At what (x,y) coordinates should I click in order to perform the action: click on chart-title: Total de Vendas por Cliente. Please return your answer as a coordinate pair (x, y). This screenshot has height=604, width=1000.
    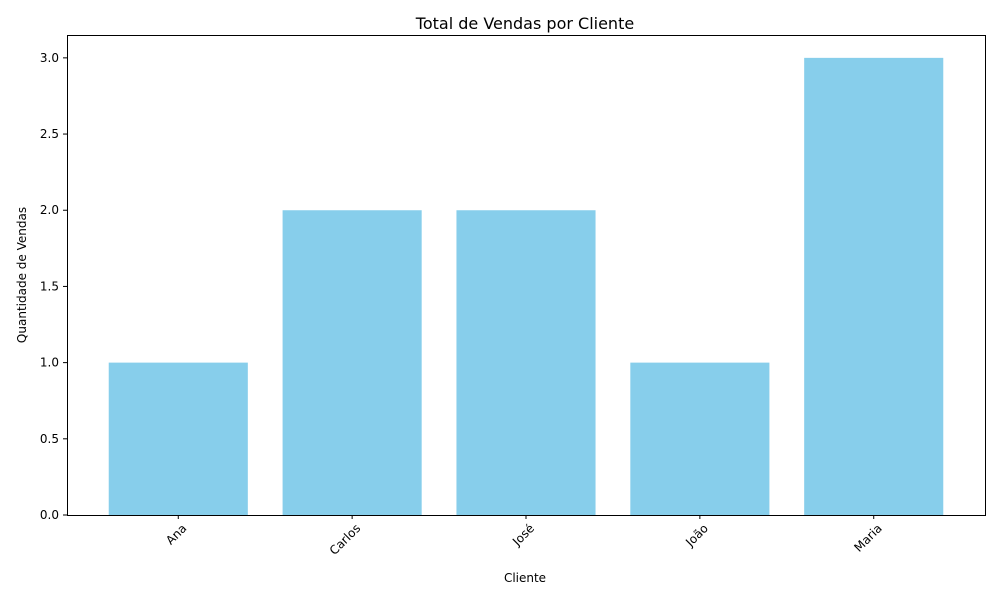
    Looking at the image, I should click on (524, 23).